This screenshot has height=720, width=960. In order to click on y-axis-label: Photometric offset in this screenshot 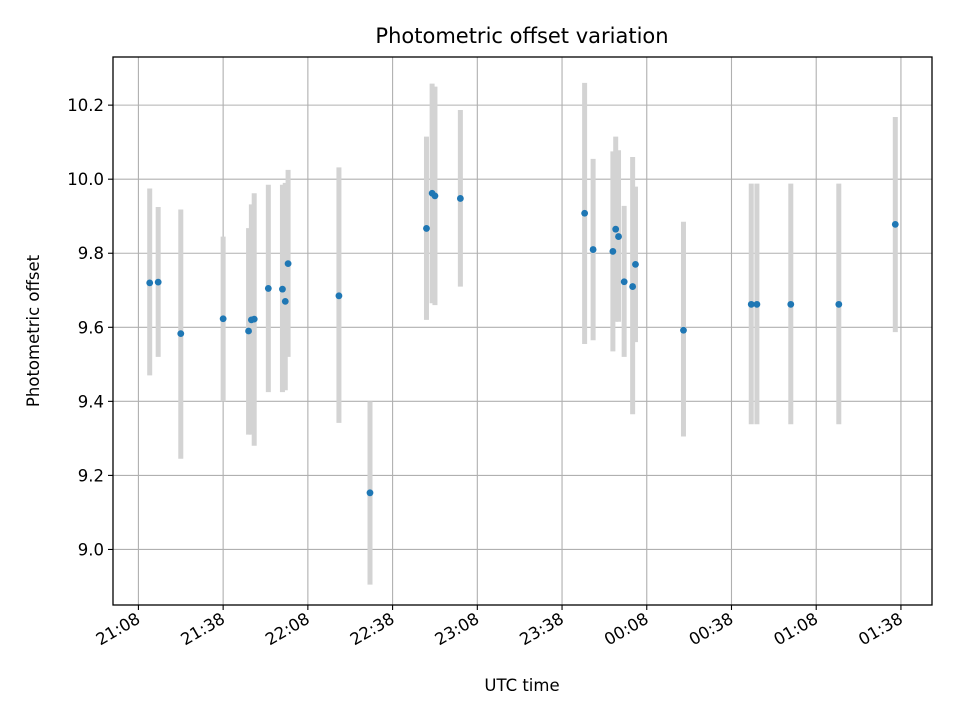, I will do `click(33, 330)`.